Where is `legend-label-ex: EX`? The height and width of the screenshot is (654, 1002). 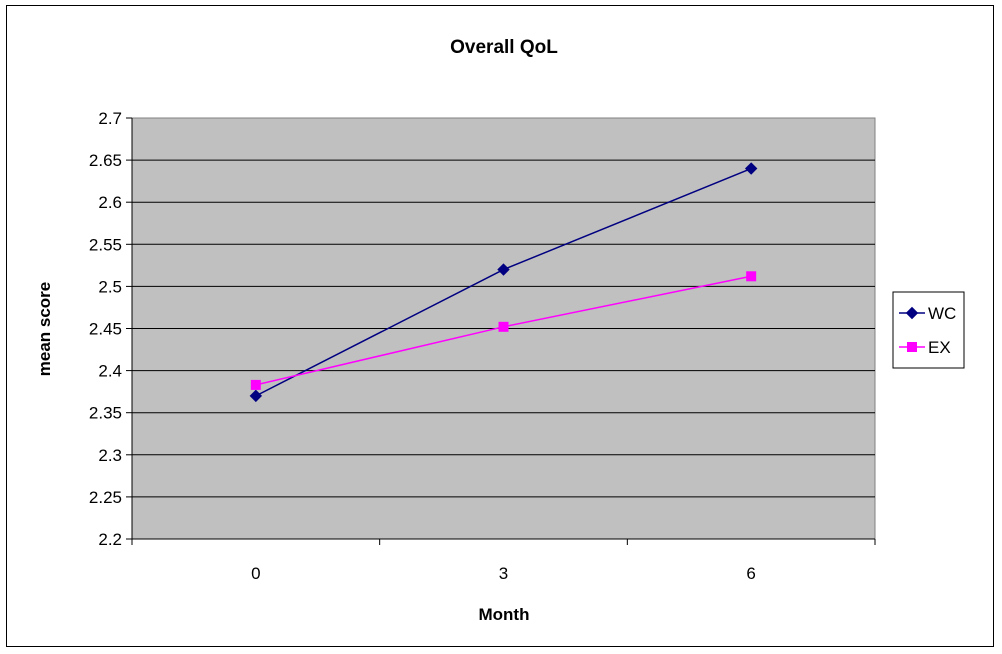
legend-label-ex: EX is located at coordinates (939, 347).